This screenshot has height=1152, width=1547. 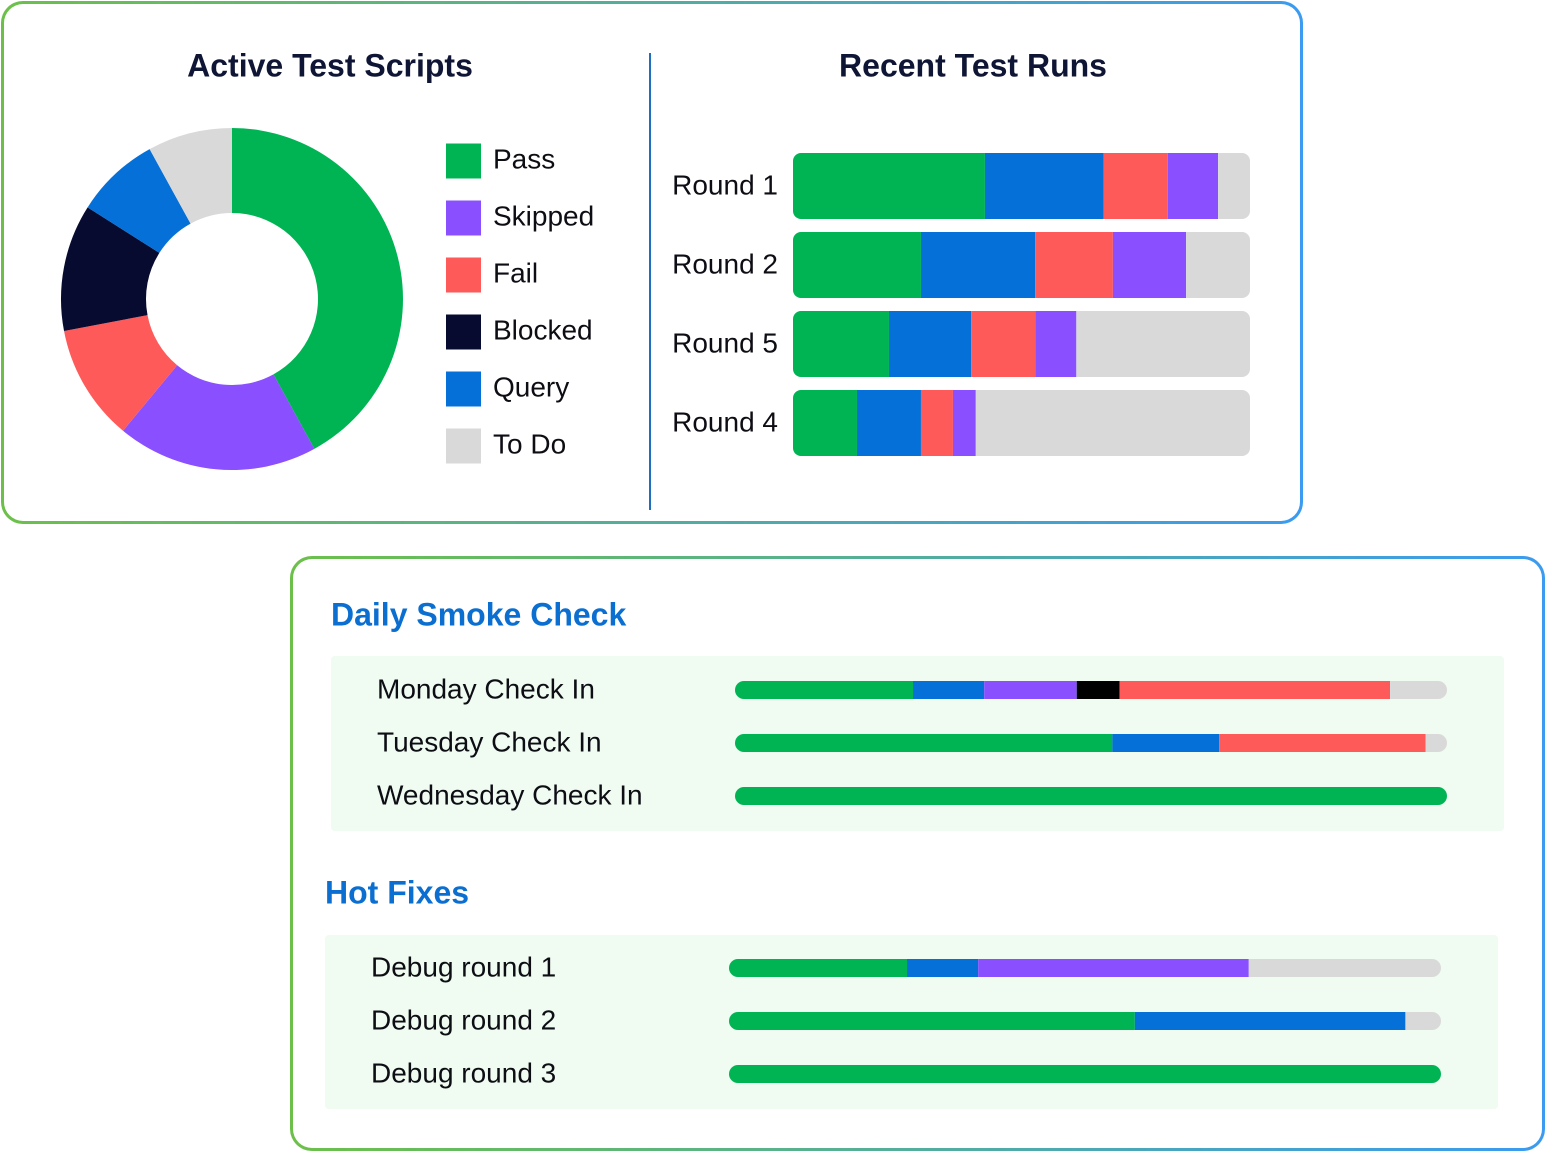 I want to click on row-label: Round 4, so click(x=725, y=421).